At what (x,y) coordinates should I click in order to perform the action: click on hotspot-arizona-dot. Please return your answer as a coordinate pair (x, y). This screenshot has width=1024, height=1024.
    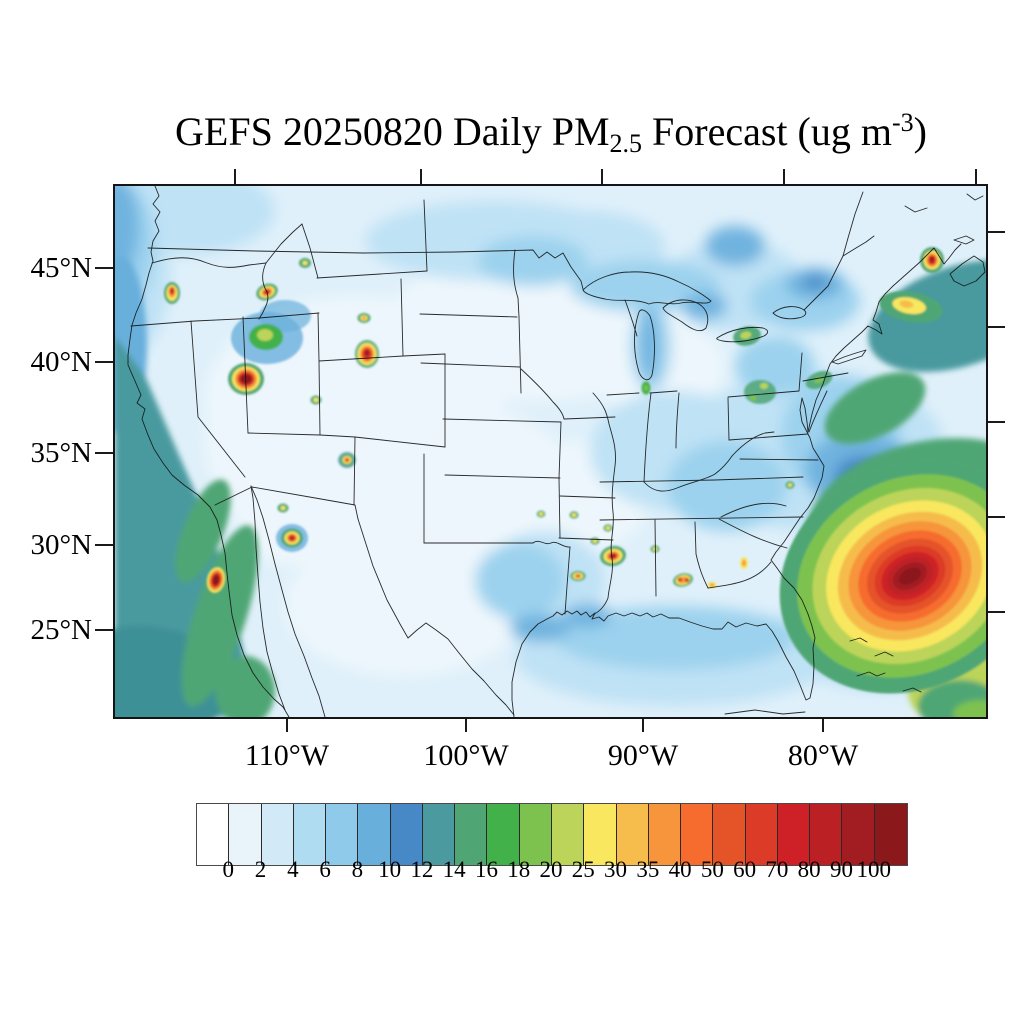
    Looking at the image, I should click on (283, 508).